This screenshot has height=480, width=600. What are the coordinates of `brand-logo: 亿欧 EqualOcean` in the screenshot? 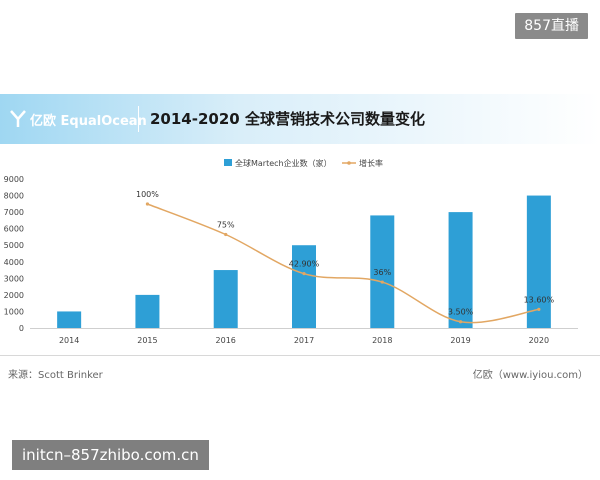 It's located at (78, 119).